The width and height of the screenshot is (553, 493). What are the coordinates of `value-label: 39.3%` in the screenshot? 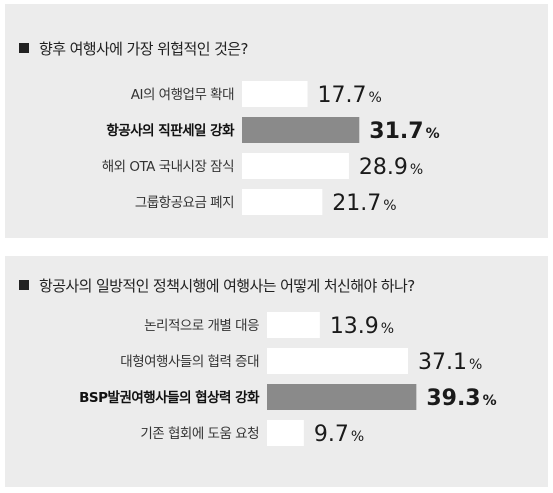 It's located at (461, 398).